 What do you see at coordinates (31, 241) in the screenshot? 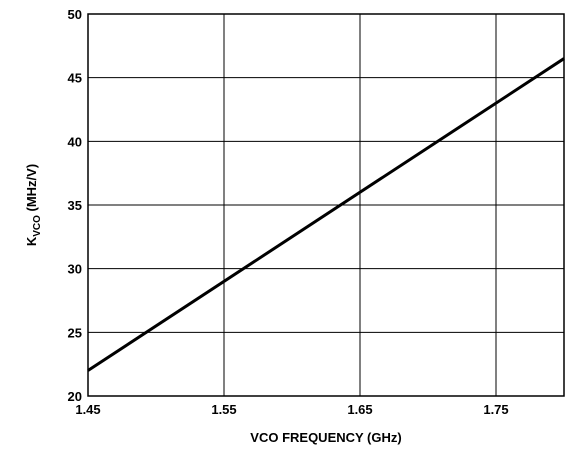
I see `y-axis-title-main: K` at bounding box center [31, 241].